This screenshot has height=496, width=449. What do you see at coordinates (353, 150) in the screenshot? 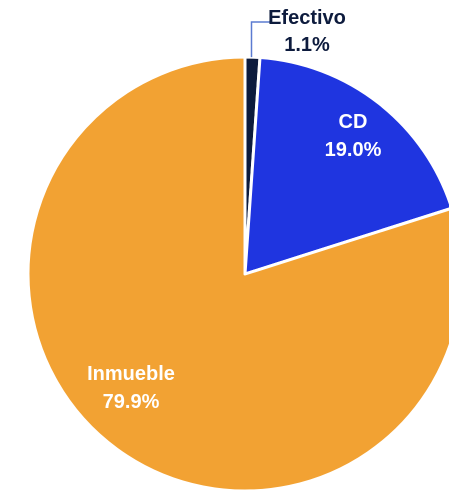
I see `slice-value-cd: 19.0%` at bounding box center [353, 150].